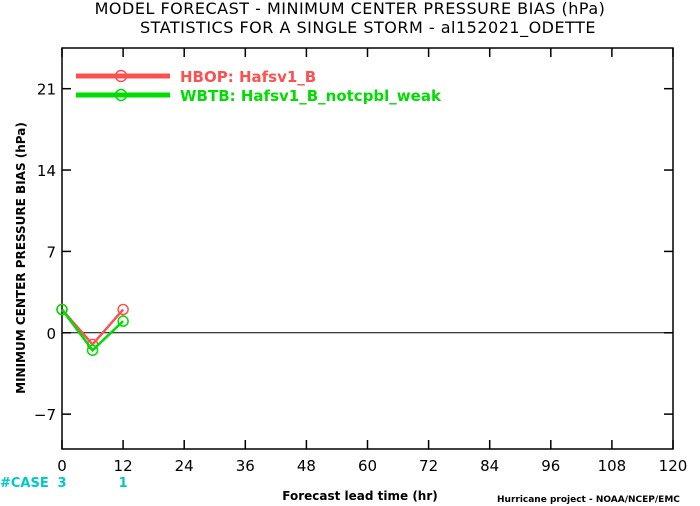  I want to click on x-tick-label: 84, so click(489, 466).